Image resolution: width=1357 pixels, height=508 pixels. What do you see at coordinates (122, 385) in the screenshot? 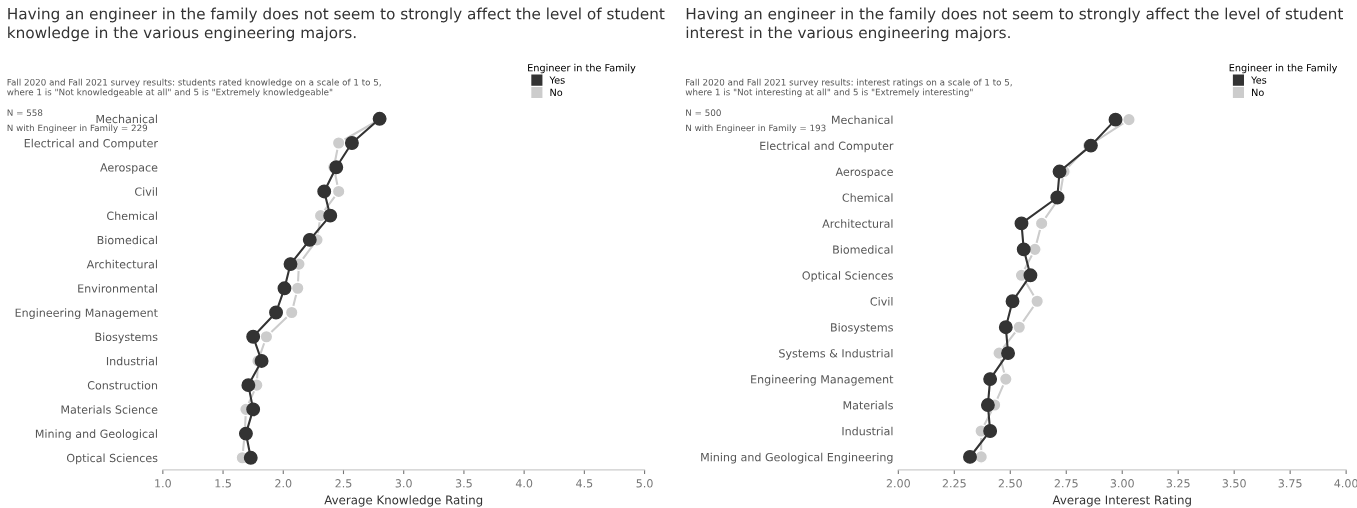
I see `y-tick-label: Construction` at bounding box center [122, 385].